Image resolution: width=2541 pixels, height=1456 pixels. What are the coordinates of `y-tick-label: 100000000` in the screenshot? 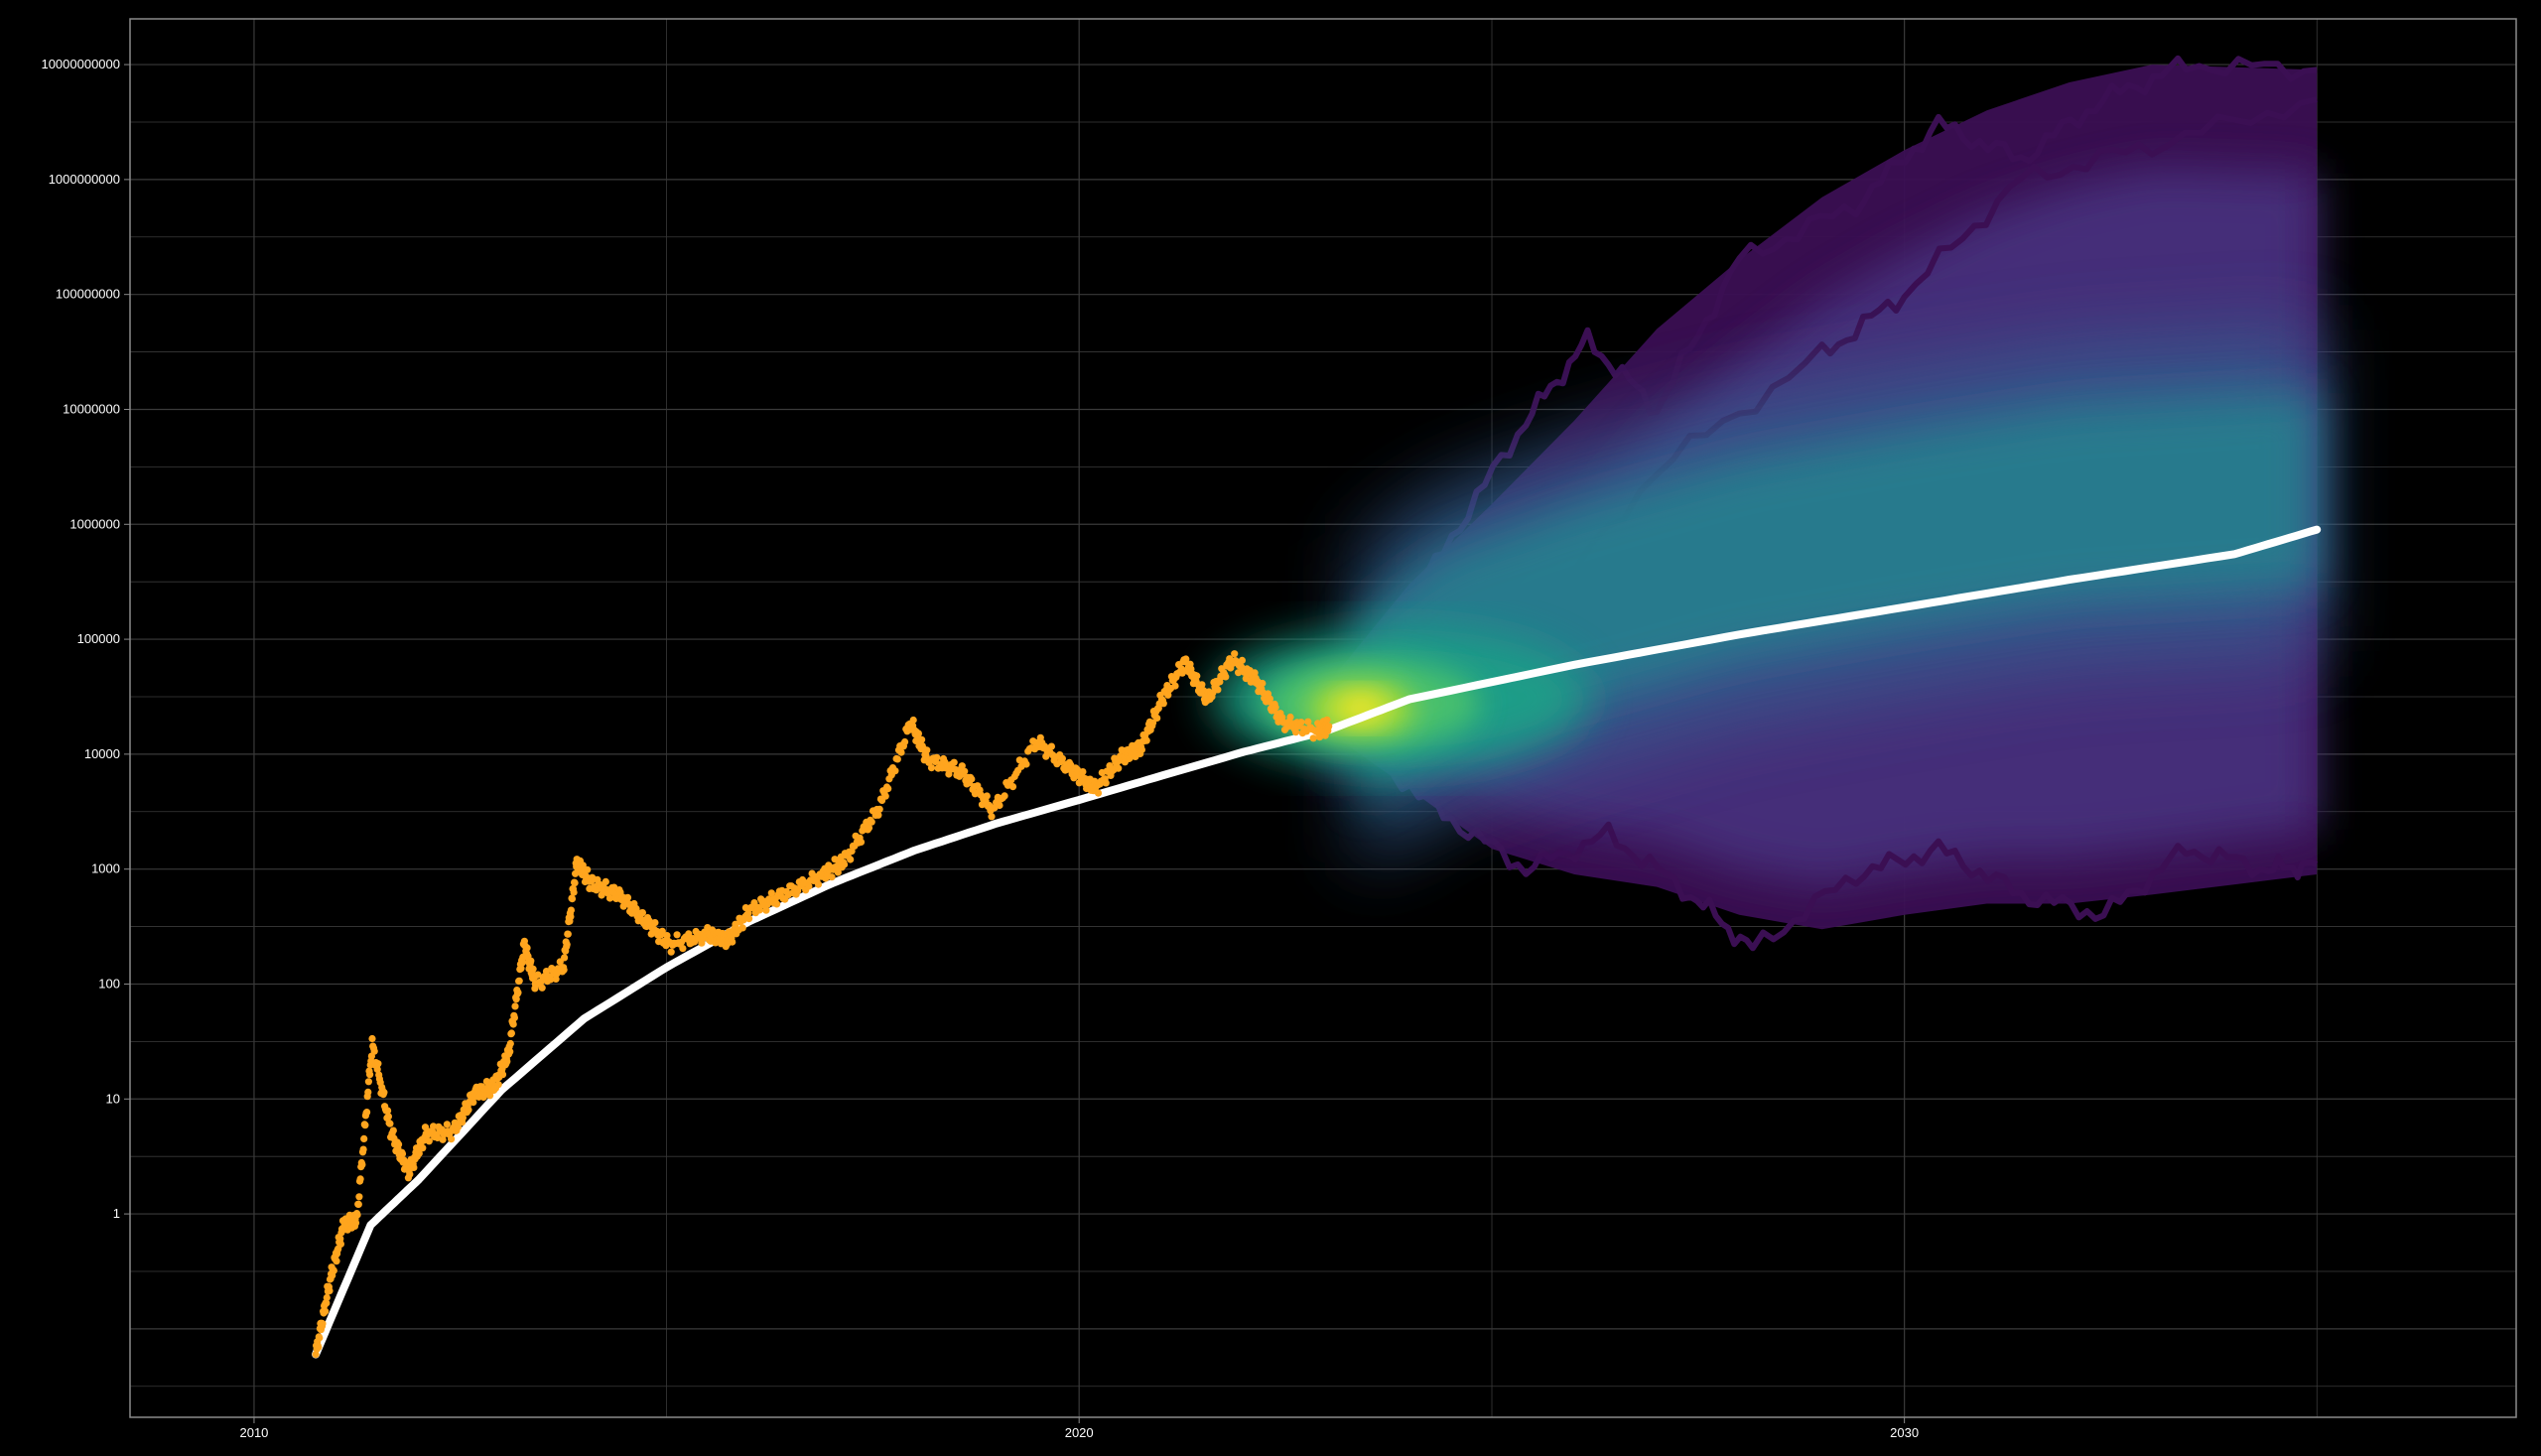 It's located at (88, 294).